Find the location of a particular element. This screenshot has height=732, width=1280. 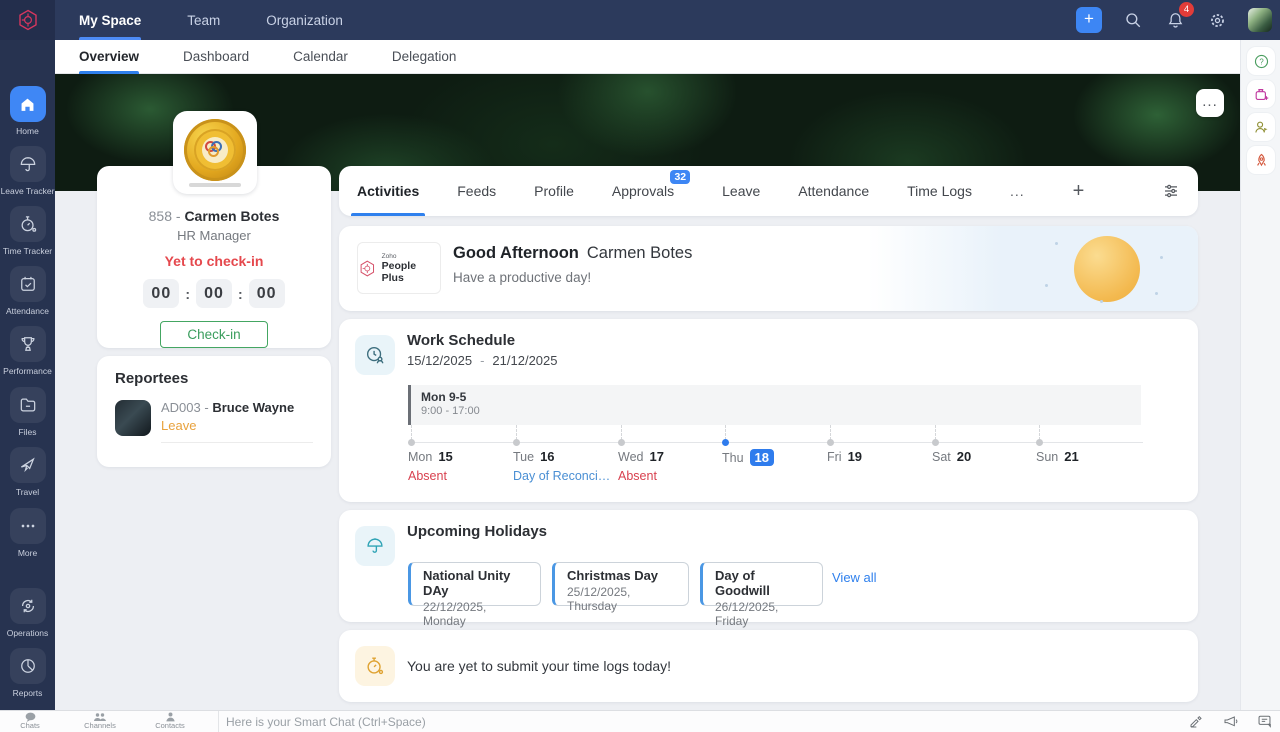

sliders-icon is located at coordinates (1171, 191).